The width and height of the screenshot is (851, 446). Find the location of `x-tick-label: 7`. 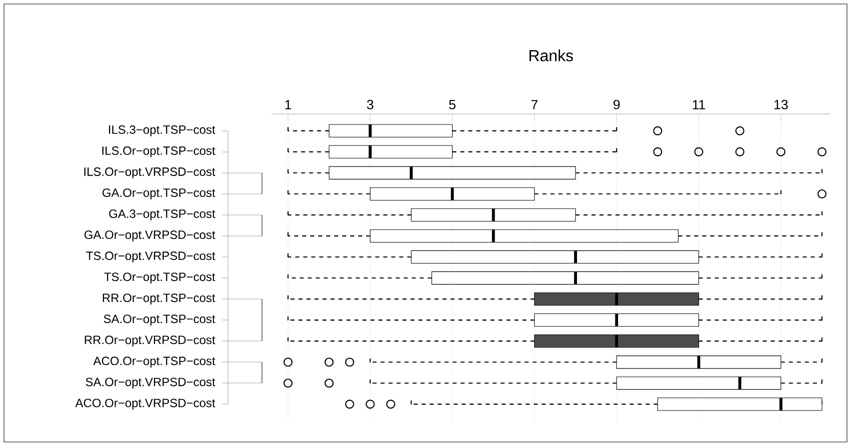

x-tick-label: 7 is located at coordinates (534, 105).